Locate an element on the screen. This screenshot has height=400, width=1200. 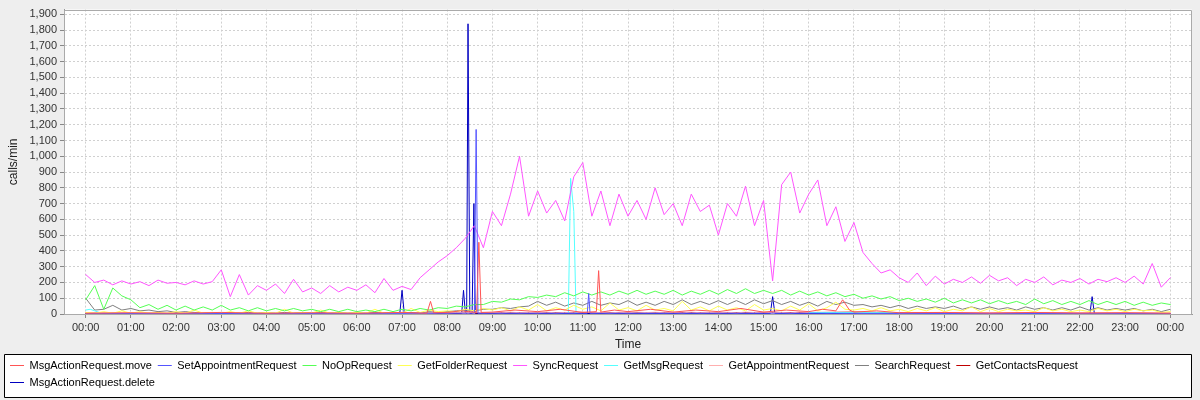
y-tick-label: 500 is located at coordinates (47, 234).